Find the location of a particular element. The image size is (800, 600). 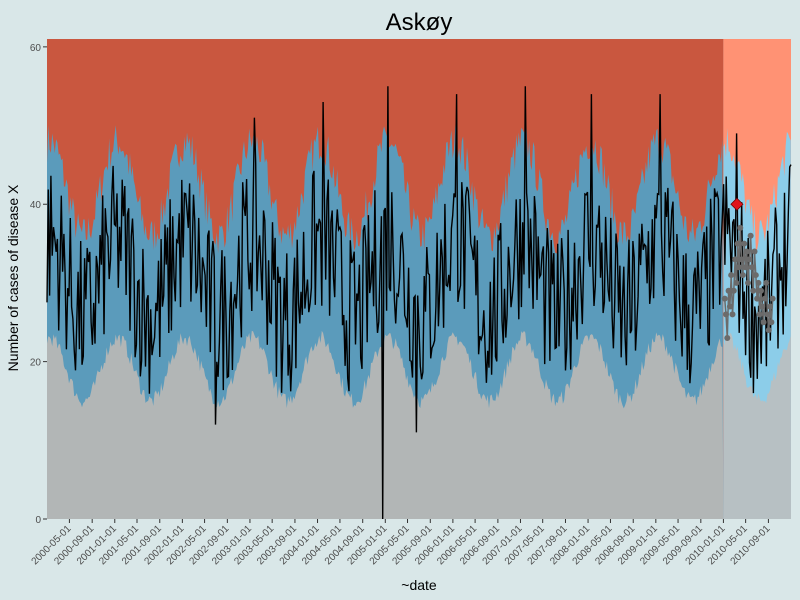

y-axis-title: Number of cases of disease X is located at coordinates (13, 277).